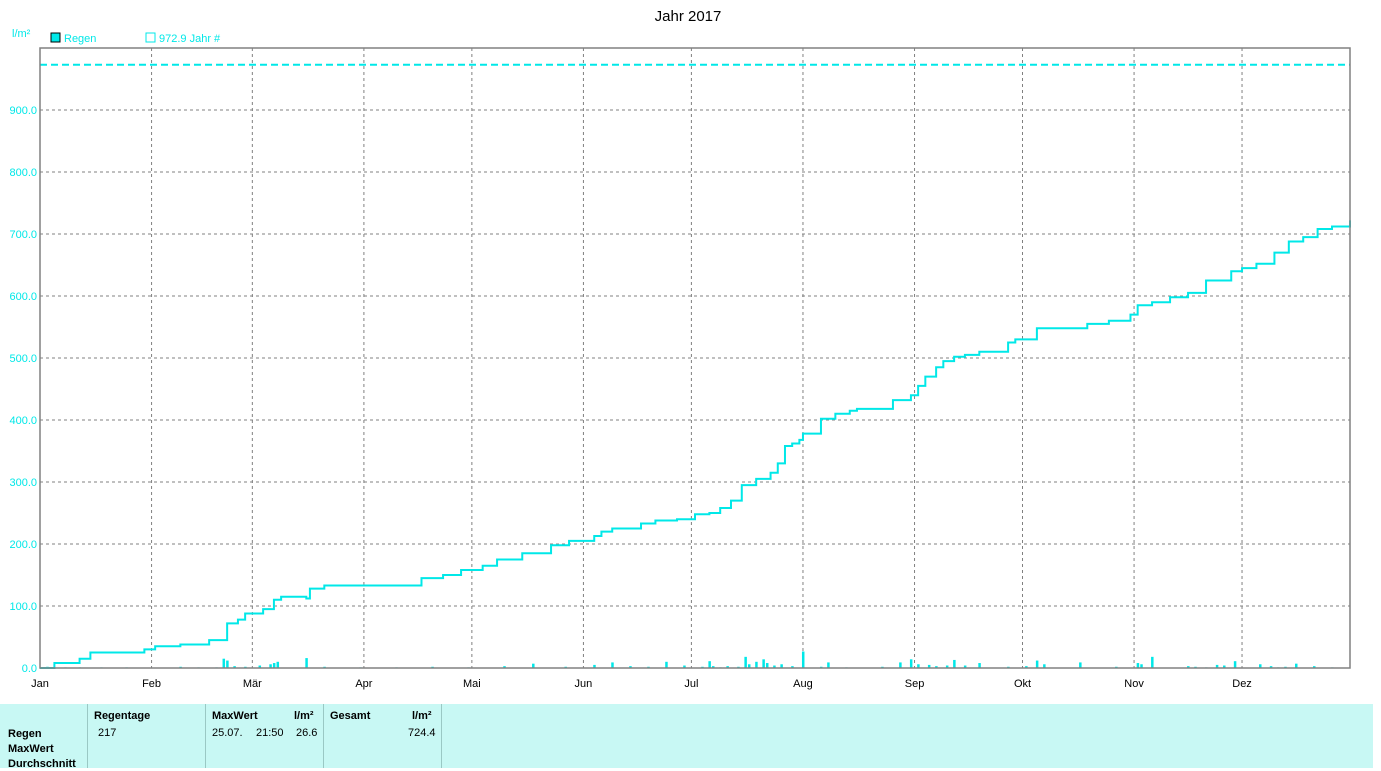 Image resolution: width=1381 pixels, height=771 pixels. I want to click on legend-reference-swatch, so click(150, 37).